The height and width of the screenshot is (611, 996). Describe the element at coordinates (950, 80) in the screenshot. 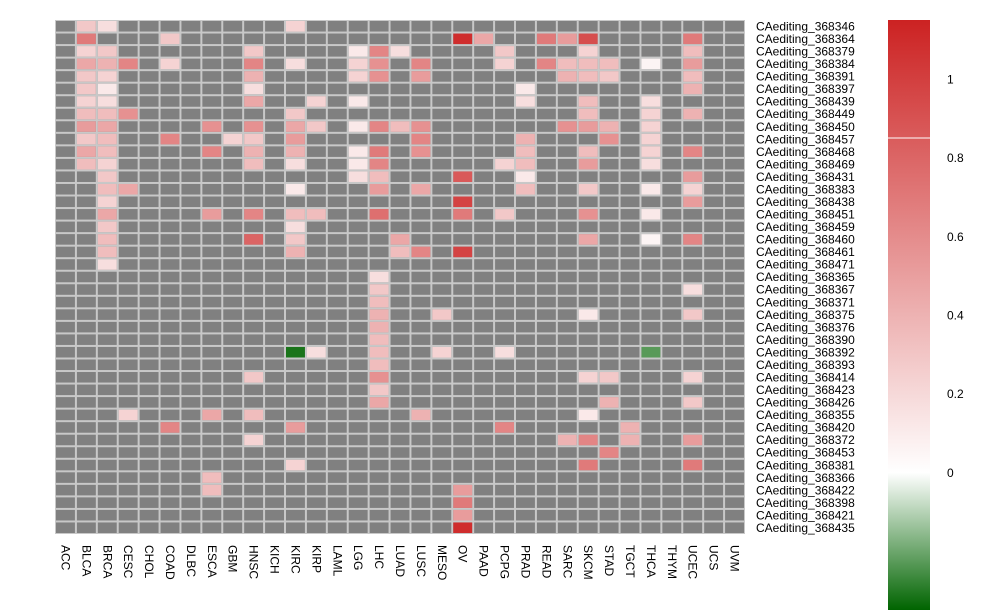

I see `colorbar-tick-label: 1` at that location.